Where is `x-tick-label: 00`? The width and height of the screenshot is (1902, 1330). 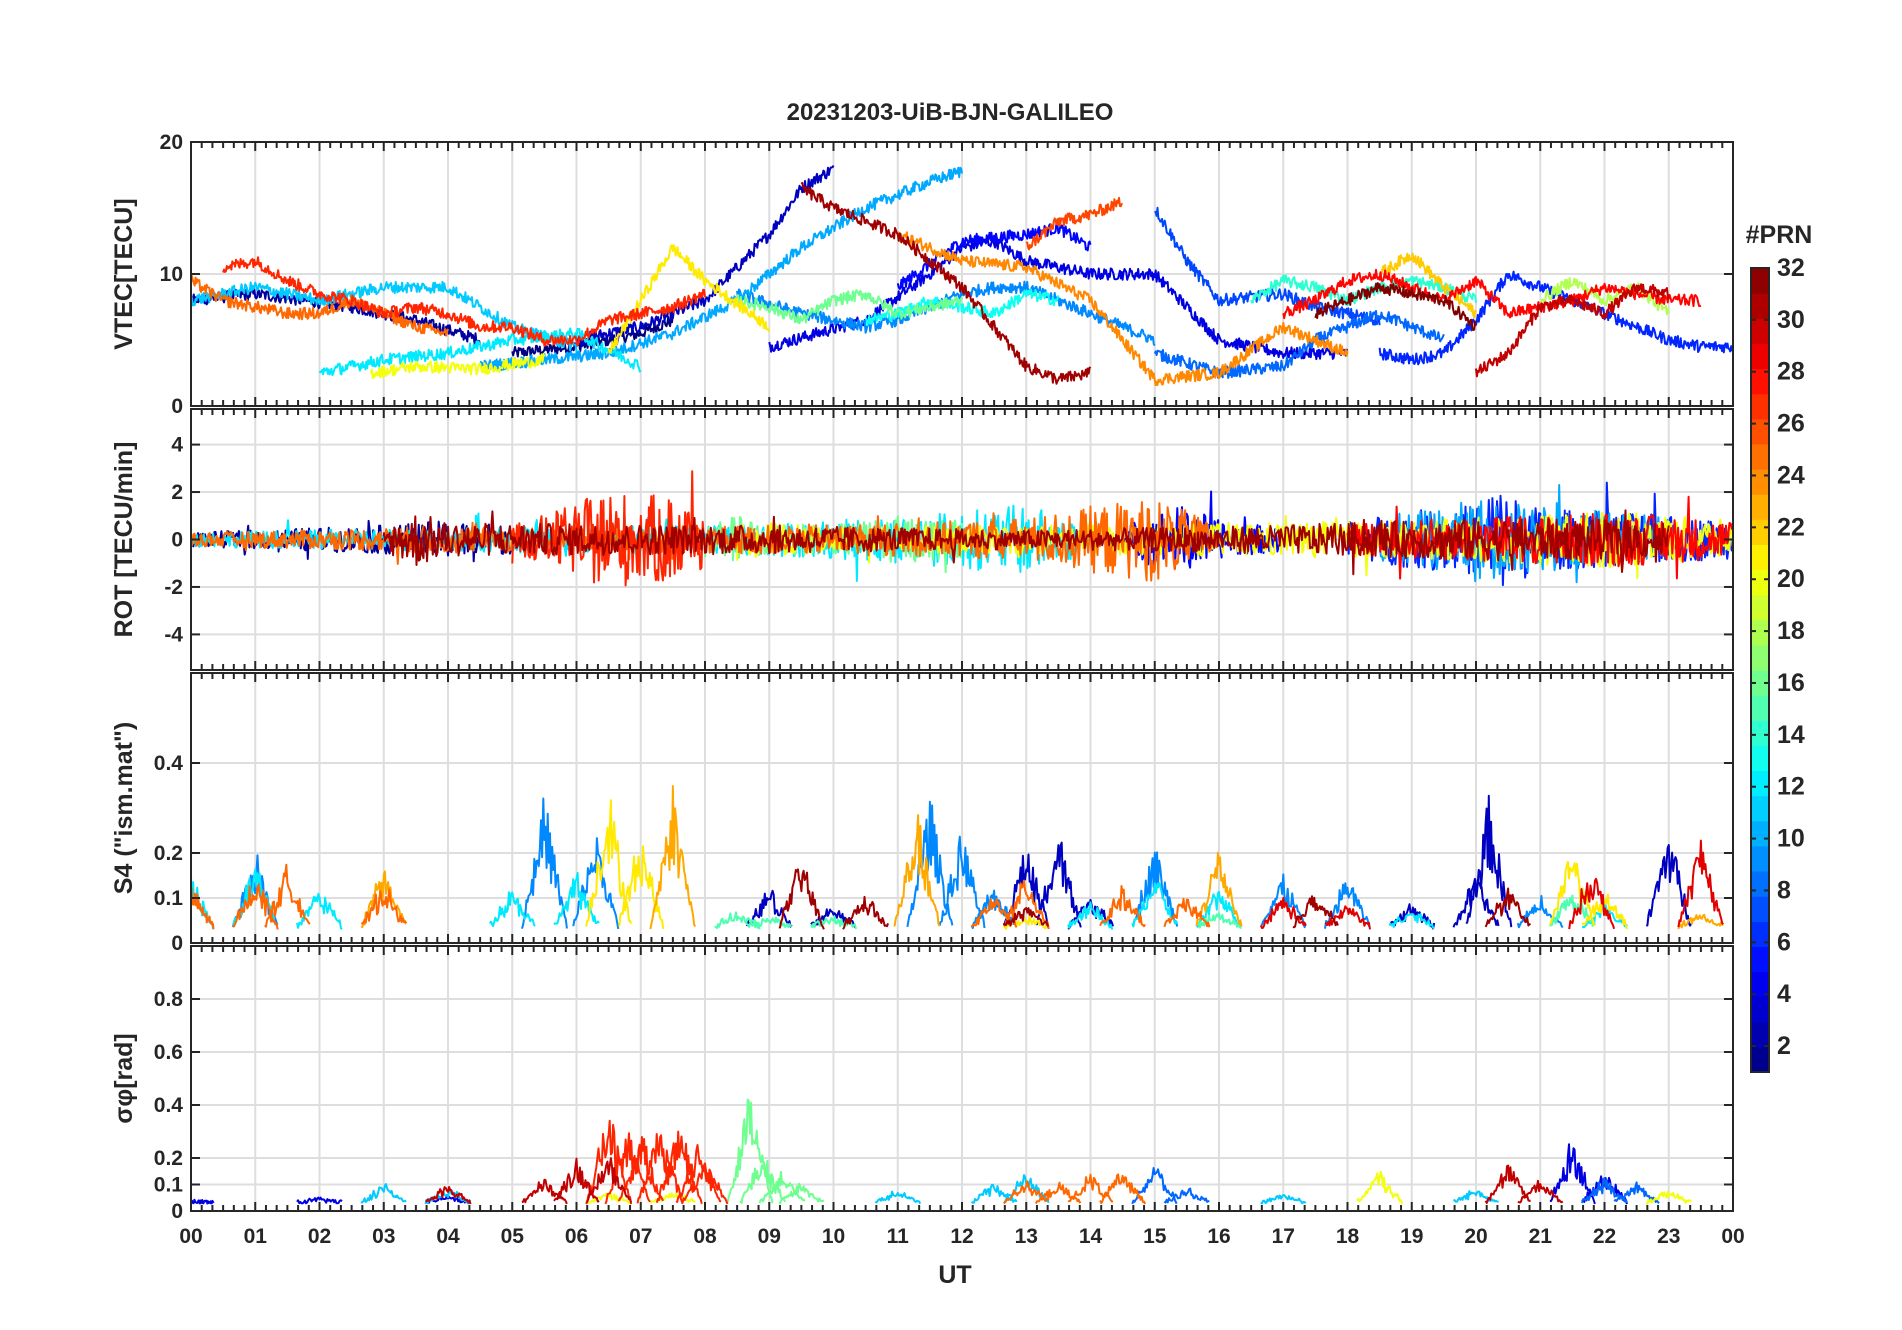 x-tick-label: 00 is located at coordinates (1732, 1236).